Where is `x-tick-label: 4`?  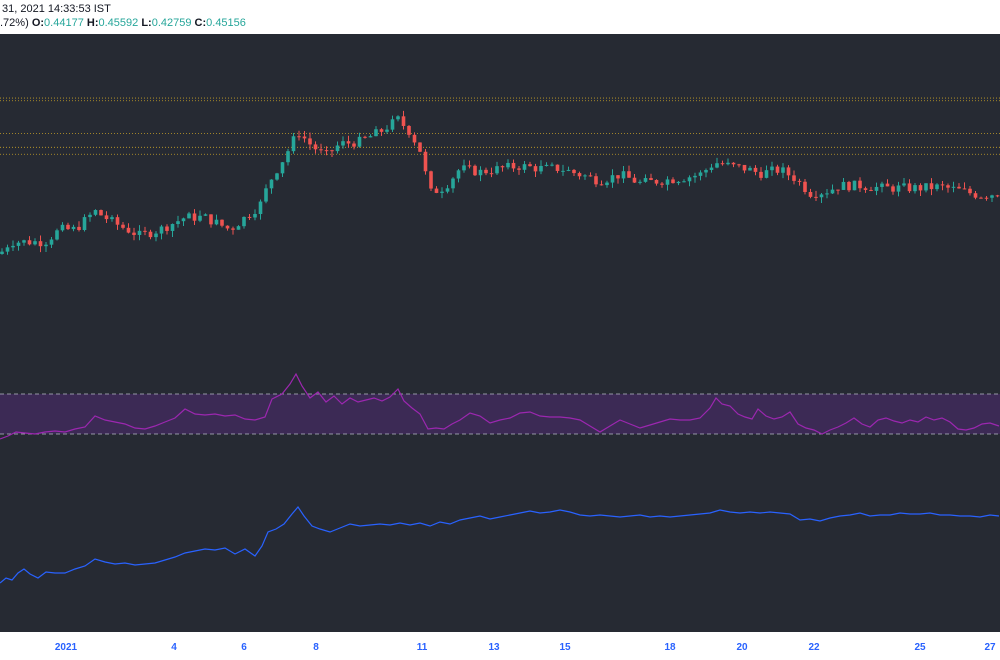 x-tick-label: 4 is located at coordinates (174, 647).